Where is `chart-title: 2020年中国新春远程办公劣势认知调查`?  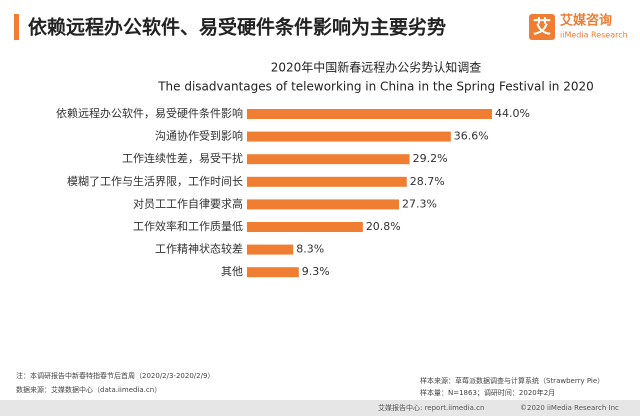 chart-title: 2020年中国新春远程办公劣势认知调查 is located at coordinates (376, 67).